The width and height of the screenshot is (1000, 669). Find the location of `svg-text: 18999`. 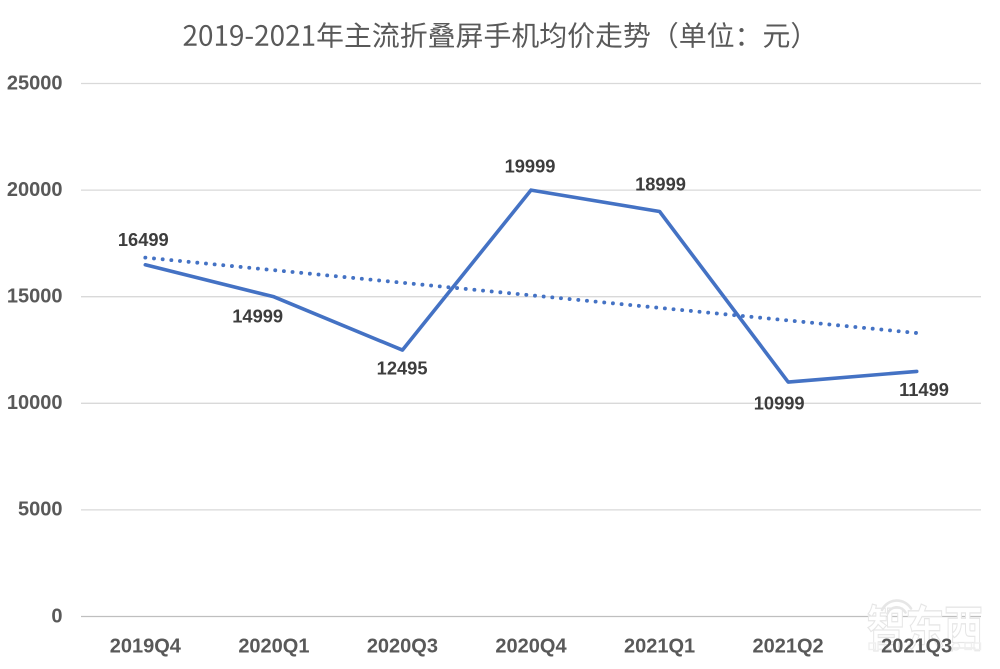

svg-text: 18999 is located at coordinates (660, 183).